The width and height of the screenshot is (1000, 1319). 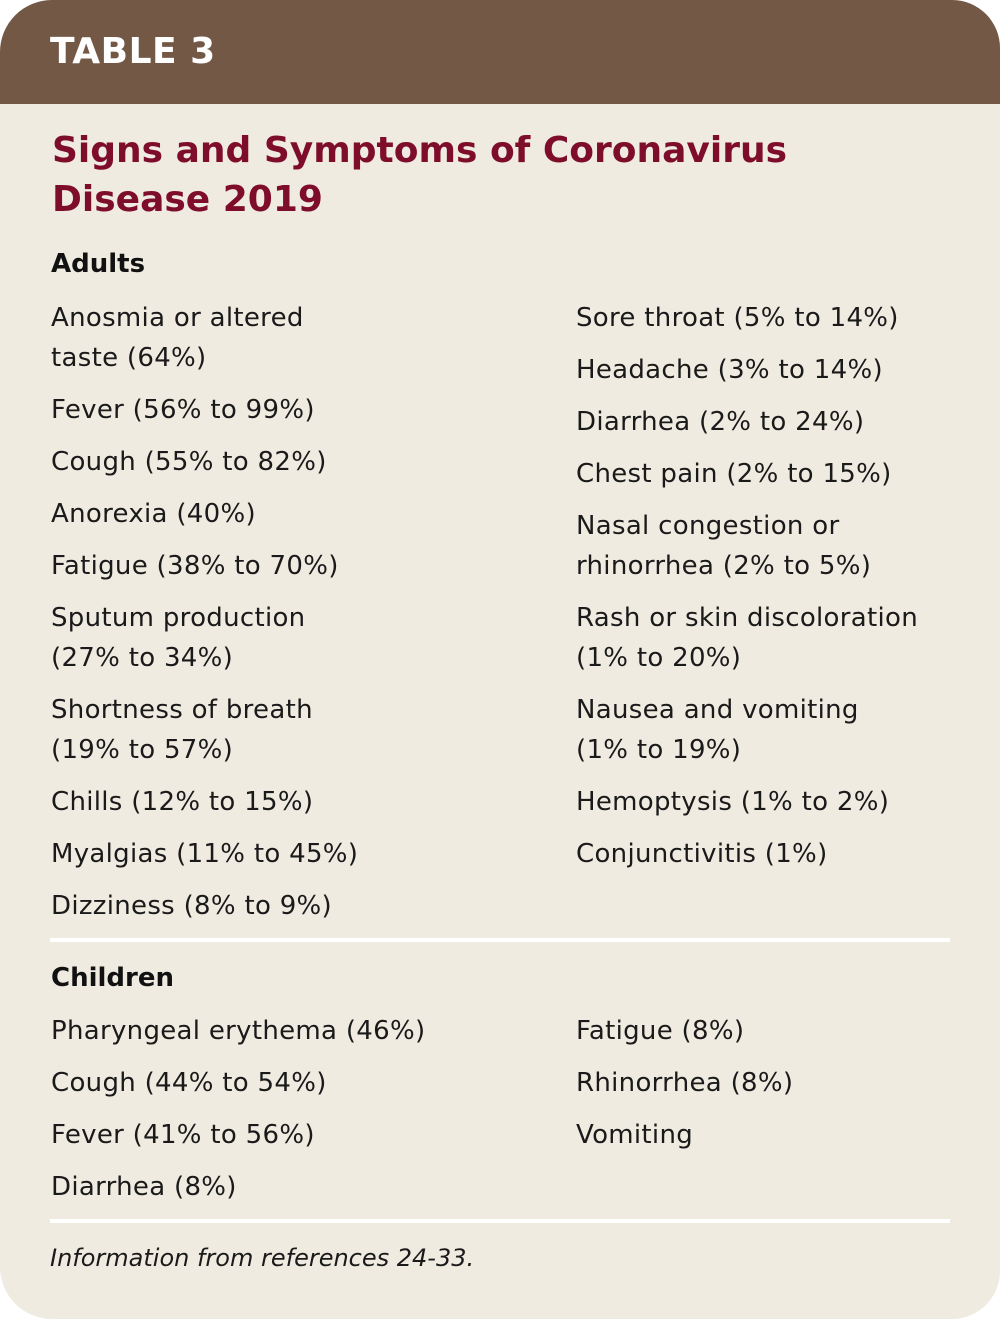 I want to click on table-title-line-1: Signs and Symptoms of Coronavirus, so click(x=420, y=150).